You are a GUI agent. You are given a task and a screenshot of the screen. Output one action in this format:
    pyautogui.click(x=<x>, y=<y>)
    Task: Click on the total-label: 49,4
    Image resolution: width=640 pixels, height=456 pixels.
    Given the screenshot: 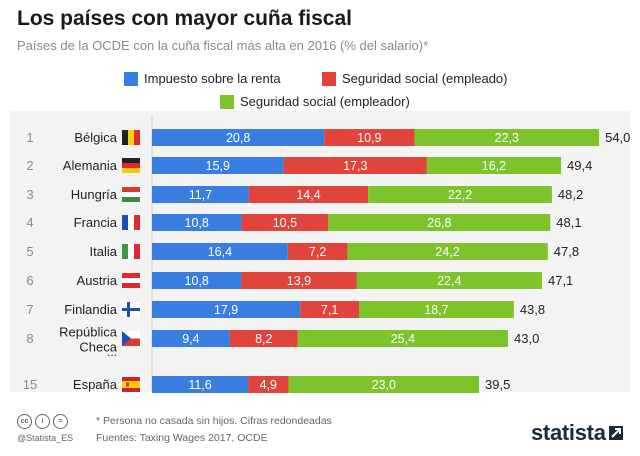 What is the action you would take?
    pyautogui.click(x=579, y=165)
    